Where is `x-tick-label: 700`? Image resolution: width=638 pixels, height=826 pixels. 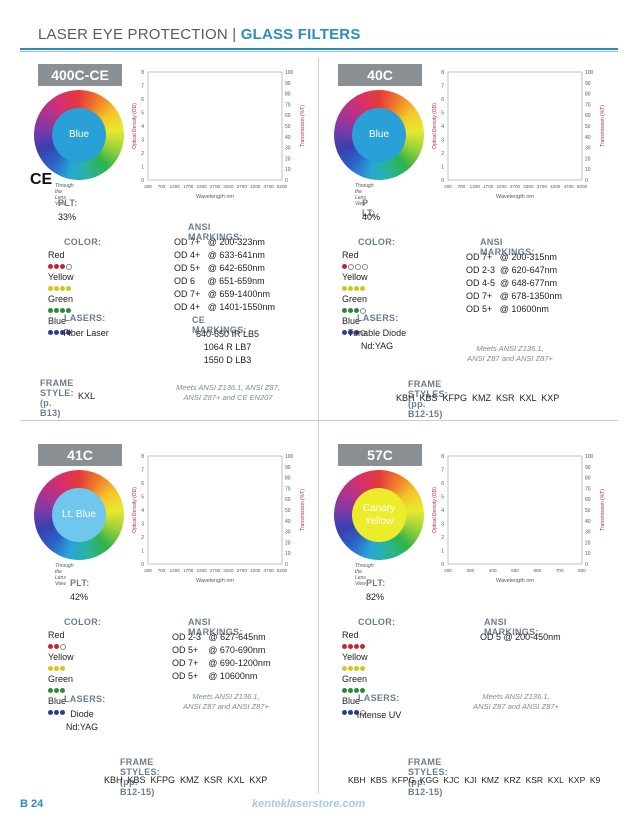 x-tick-label: 700 is located at coordinates (162, 570).